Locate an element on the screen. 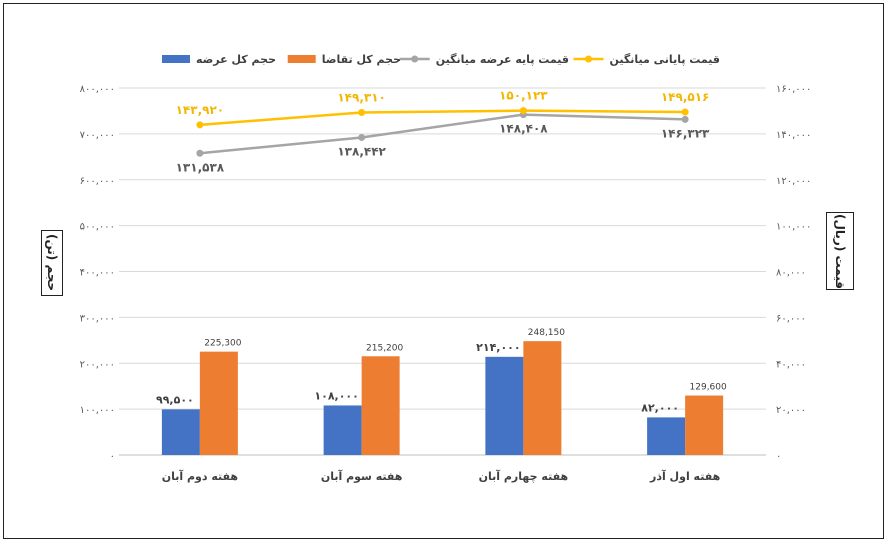 The width and height of the screenshot is (890, 544). legend-label: قیمت پایانی میانگین is located at coordinates (665, 59).